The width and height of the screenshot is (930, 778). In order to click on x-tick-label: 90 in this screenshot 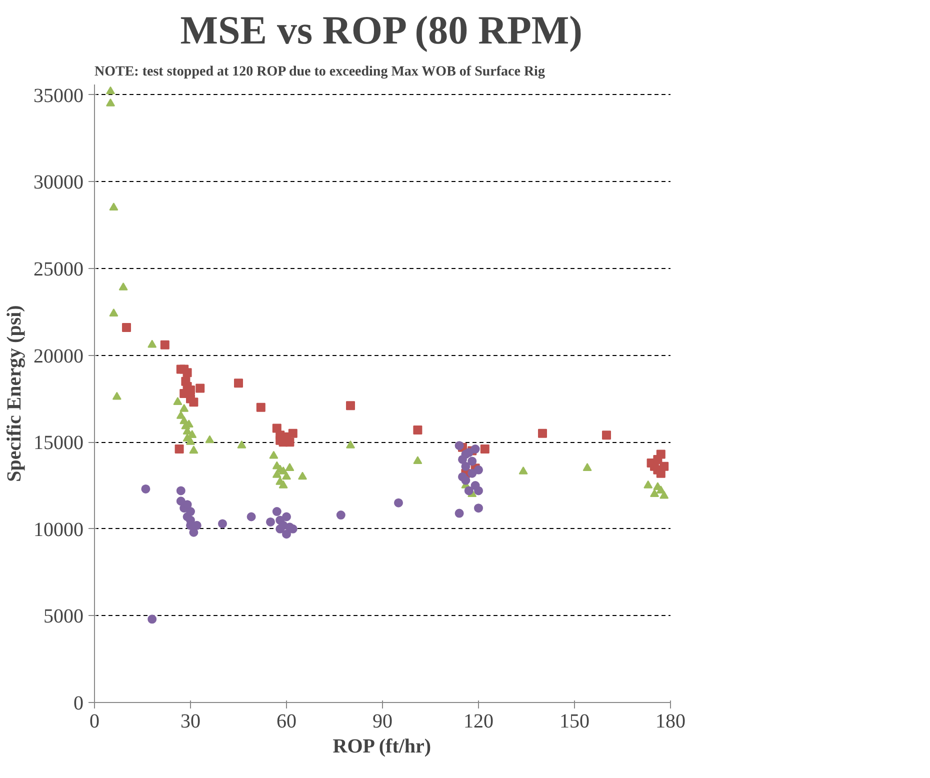, I will do `click(382, 721)`.